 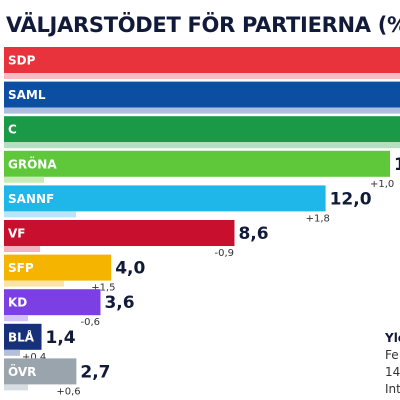 What do you see at coordinates (318, 218) in the screenshot?
I see `change-label: +1,8` at bounding box center [318, 218].